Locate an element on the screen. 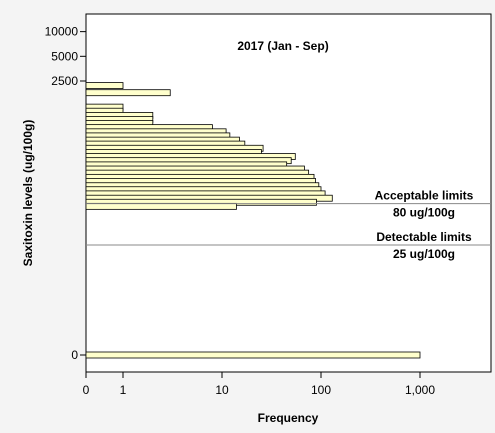  x-tick-label: 1 is located at coordinates (123, 390).